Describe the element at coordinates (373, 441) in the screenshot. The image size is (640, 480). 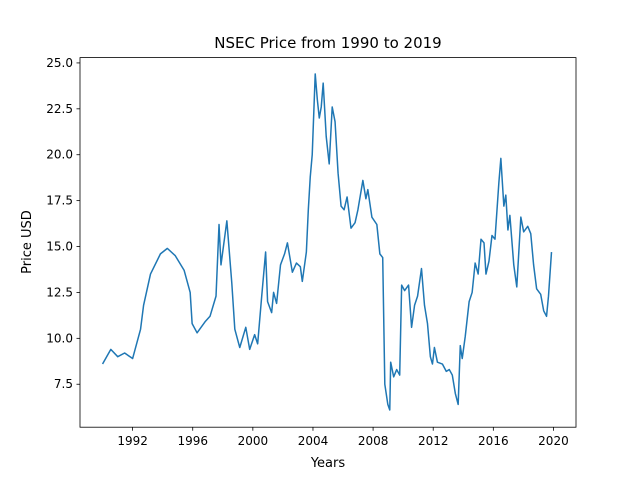
I see `x-tick-label: 2008` at that location.